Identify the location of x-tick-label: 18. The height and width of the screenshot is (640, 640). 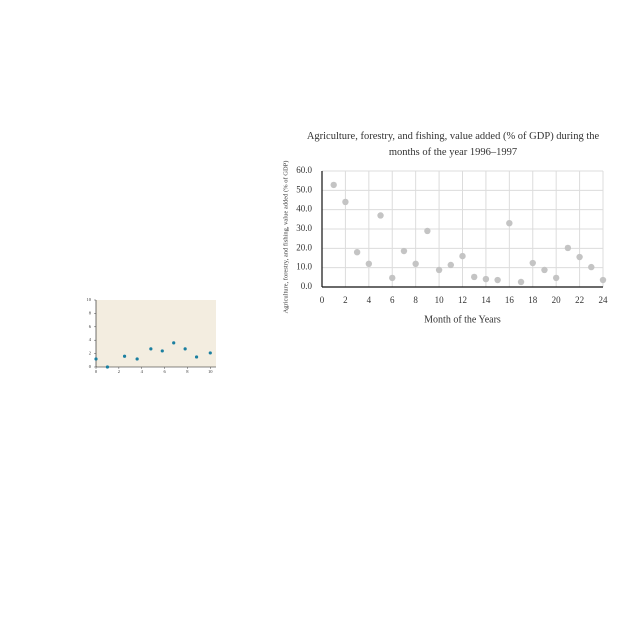
(533, 300).